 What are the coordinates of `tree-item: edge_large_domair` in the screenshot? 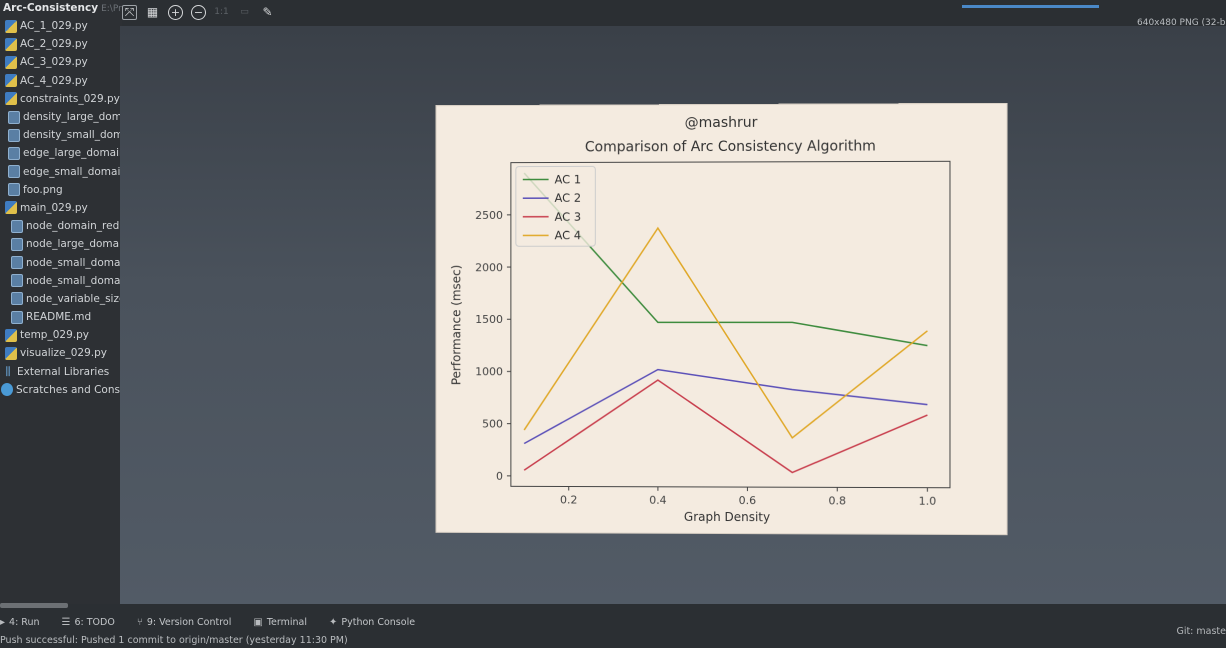 It's located at (61, 153).